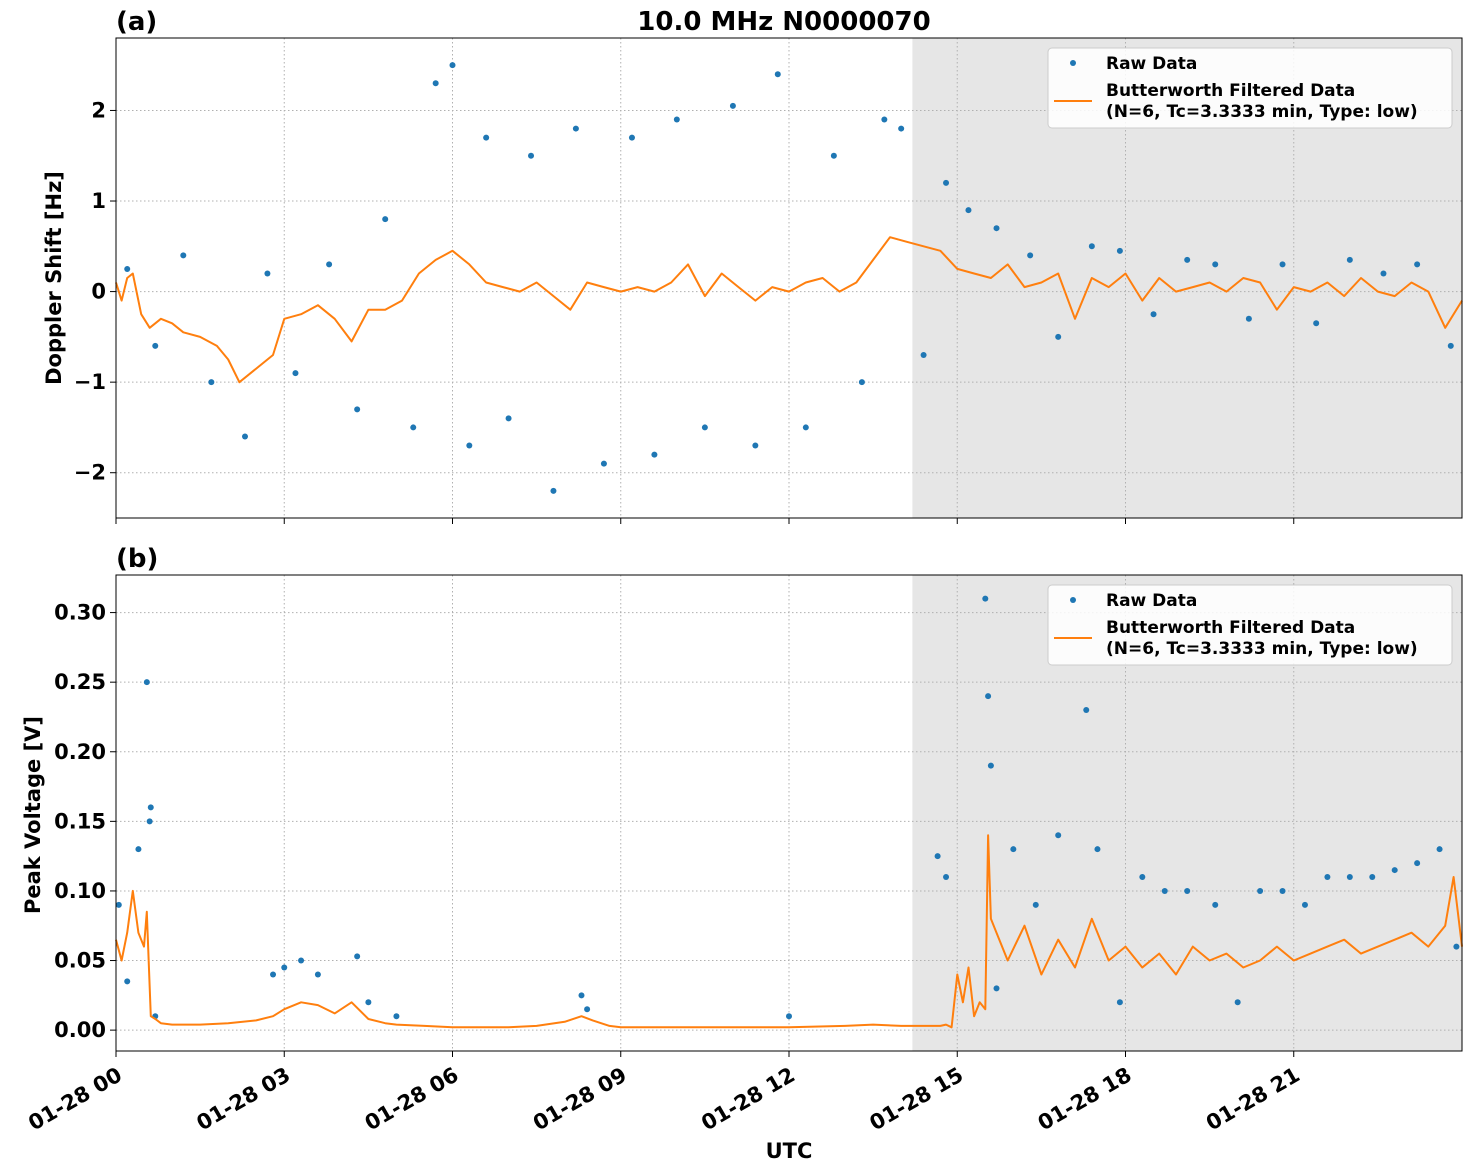  Describe the element at coordinates (1253, 1099) in the screenshot. I see `x-tick-label: 01-28 21` at that location.